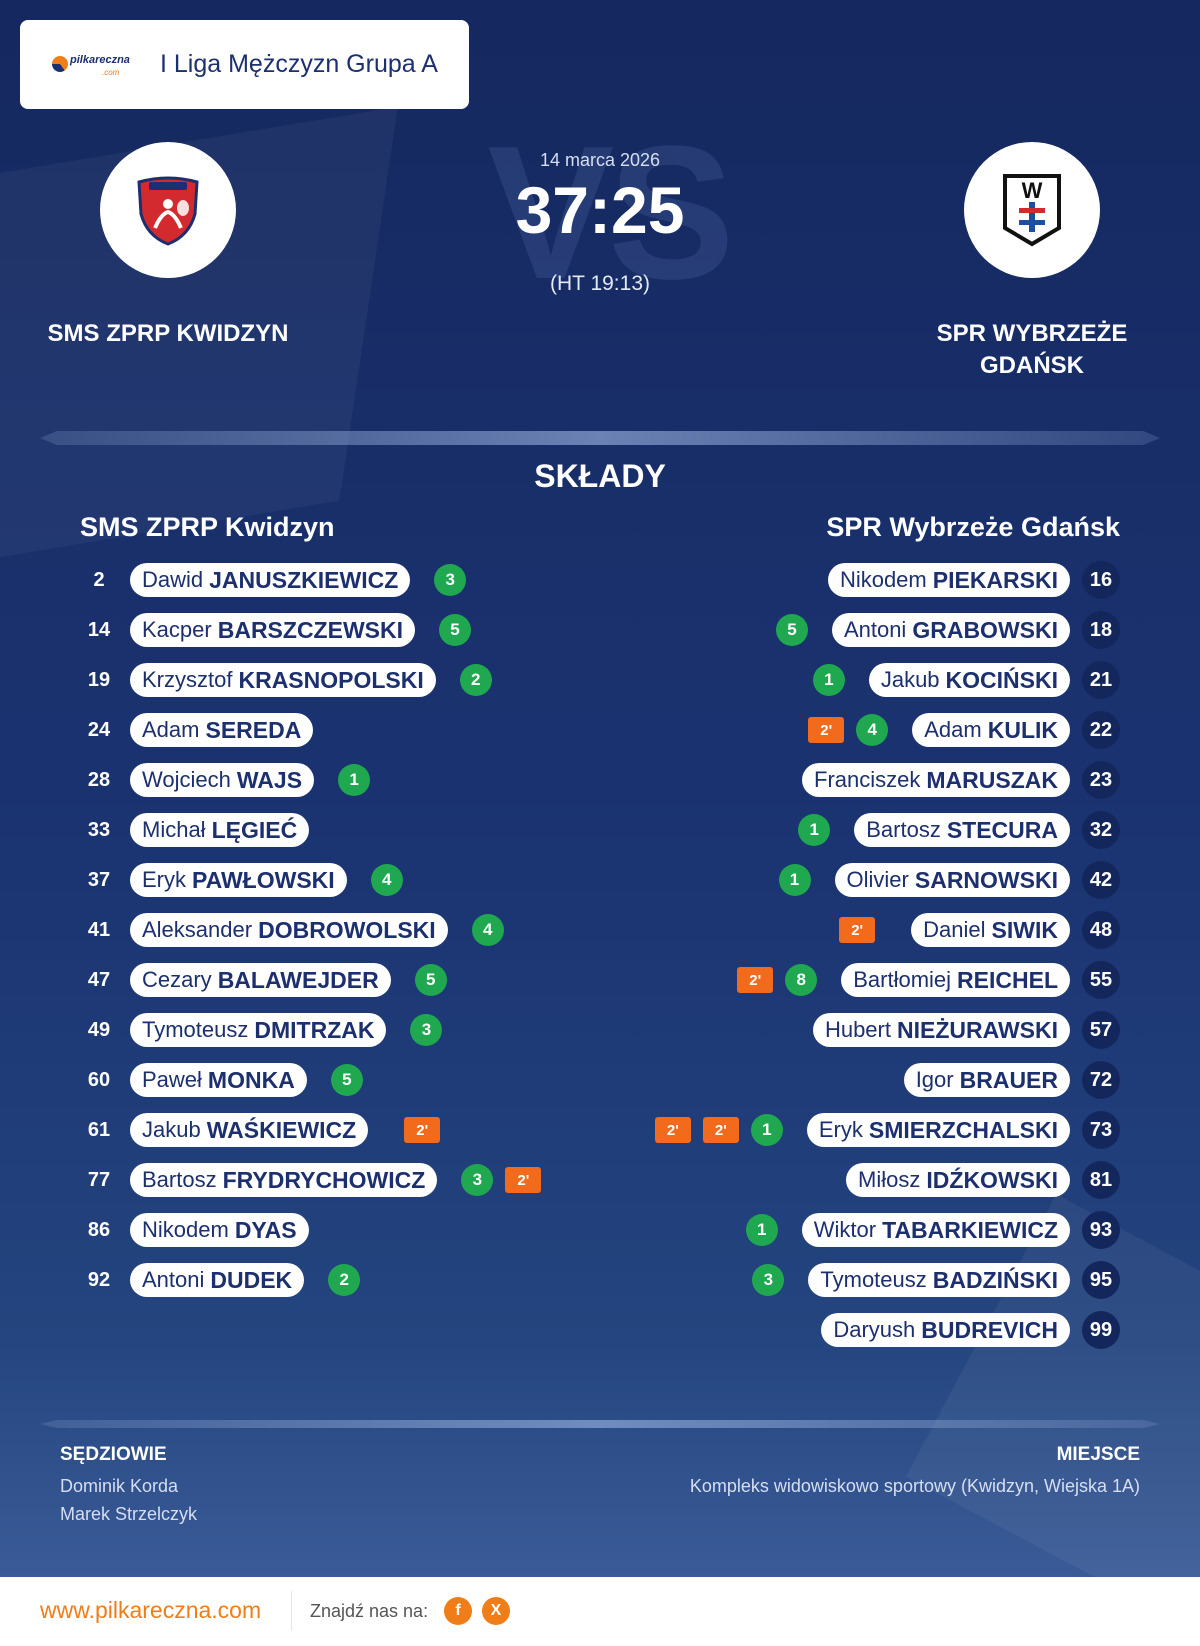 This screenshot has width=1200, height=1646. I want to click on player-row: 37 Eryk PAWŁOWSKI 4, so click(310, 880).